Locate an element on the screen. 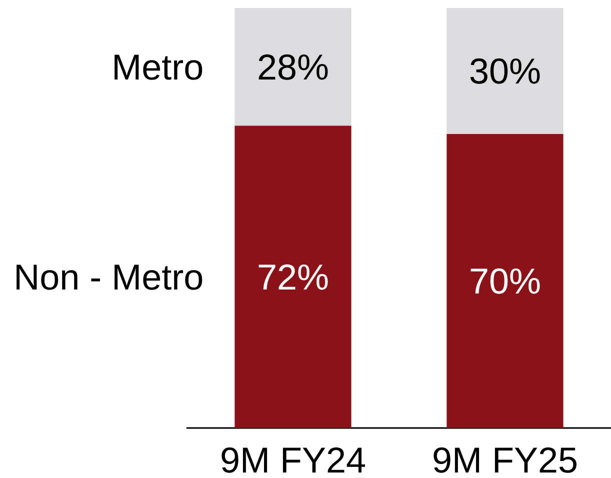 The image size is (611, 478). x-tick-label: 9M FY24 is located at coordinates (293, 459).